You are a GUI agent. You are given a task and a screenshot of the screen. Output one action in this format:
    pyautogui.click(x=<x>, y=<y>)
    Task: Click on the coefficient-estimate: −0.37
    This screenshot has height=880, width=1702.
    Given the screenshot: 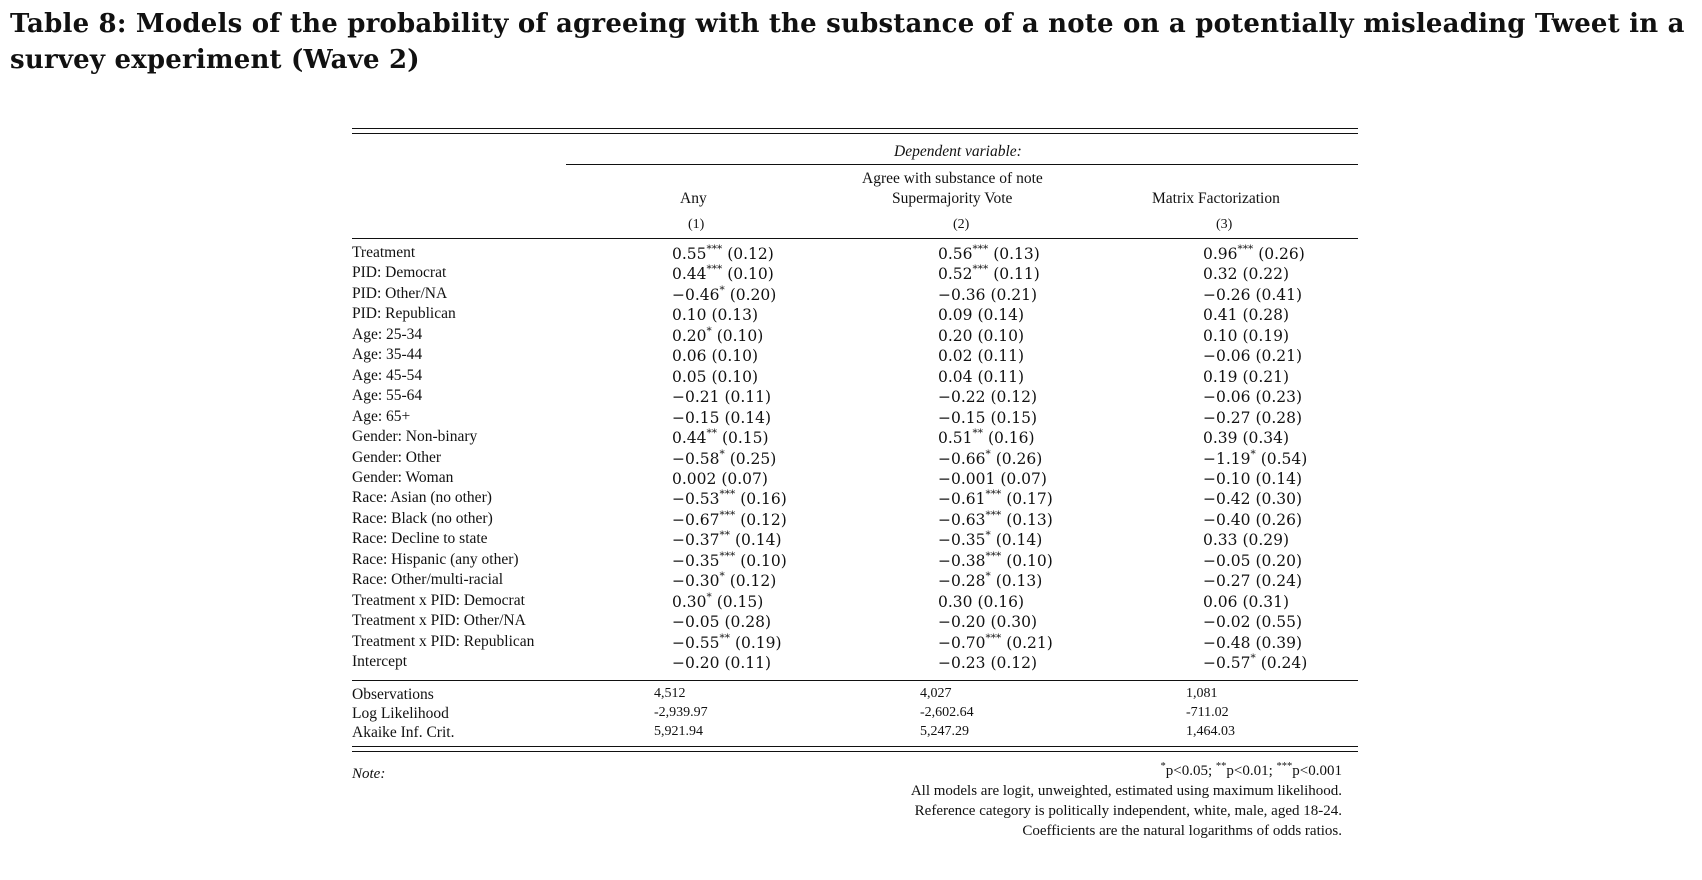 What is the action you would take?
    pyautogui.click(x=696, y=540)
    